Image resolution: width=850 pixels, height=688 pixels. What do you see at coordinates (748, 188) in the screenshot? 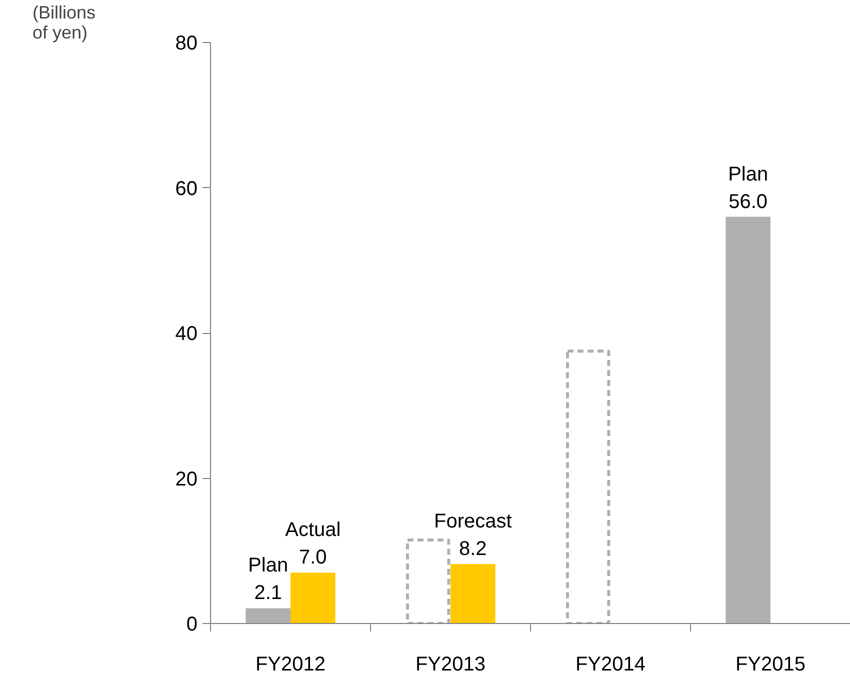
I see `data-label: Plan 56.0` at bounding box center [748, 188].